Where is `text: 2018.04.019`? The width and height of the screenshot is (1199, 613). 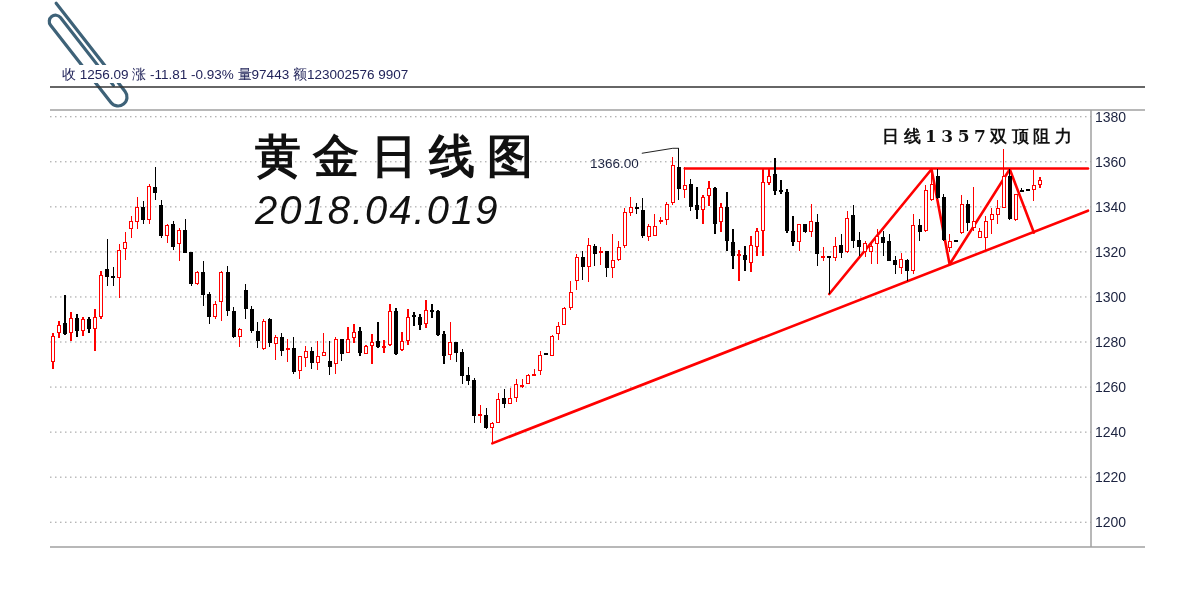
text: 2018.04.019 is located at coordinates (377, 210).